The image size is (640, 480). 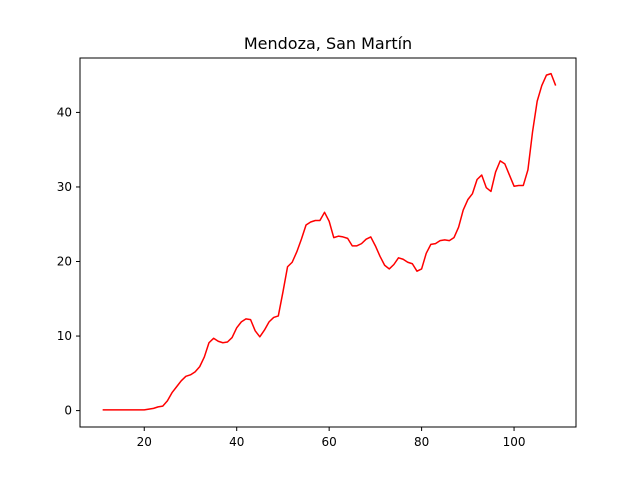 What do you see at coordinates (64, 112) in the screenshot?
I see `y-tick-label: 40` at bounding box center [64, 112].